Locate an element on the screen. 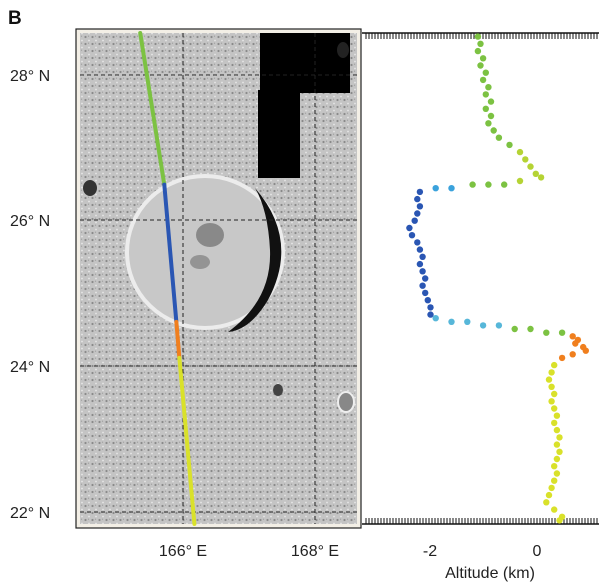 This screenshot has width=599, height=584. laser-track is located at coordinates (167, 278).